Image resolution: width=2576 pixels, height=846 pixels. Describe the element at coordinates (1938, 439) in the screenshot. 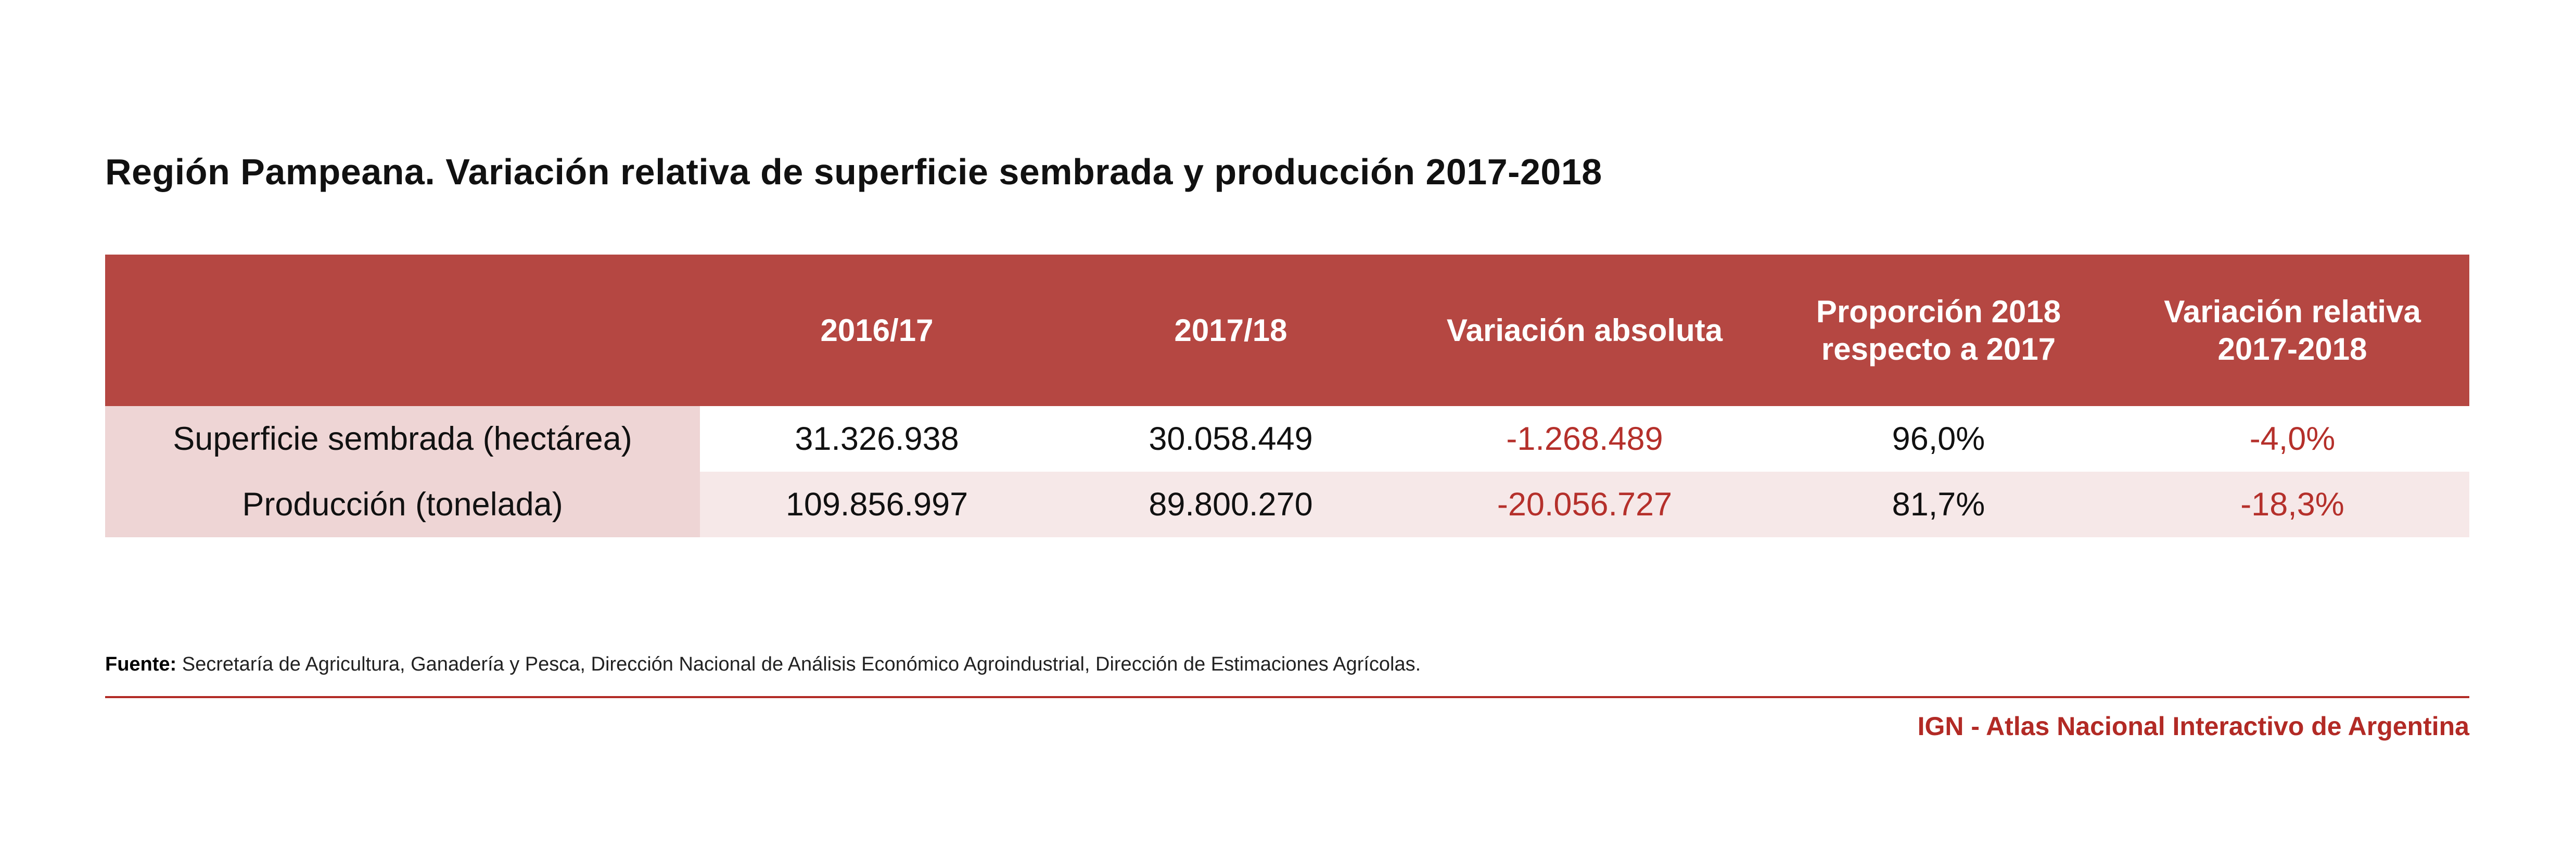

I see `table-cell: 96,0%` at that location.